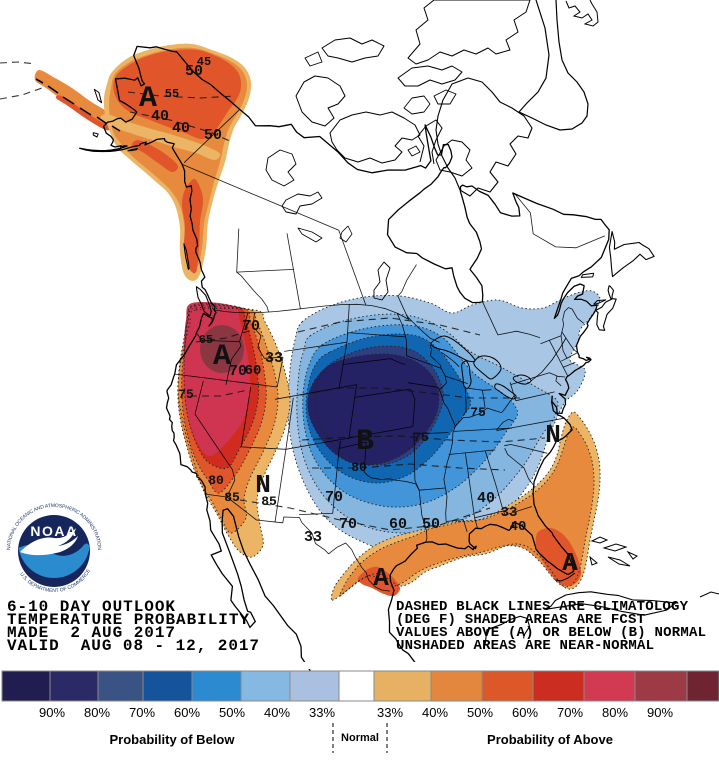 Image resolution: width=719 pixels, height=765 pixels. I want to click on svg-text: TEMPERATURE PROBABILITY, so click(128, 620).